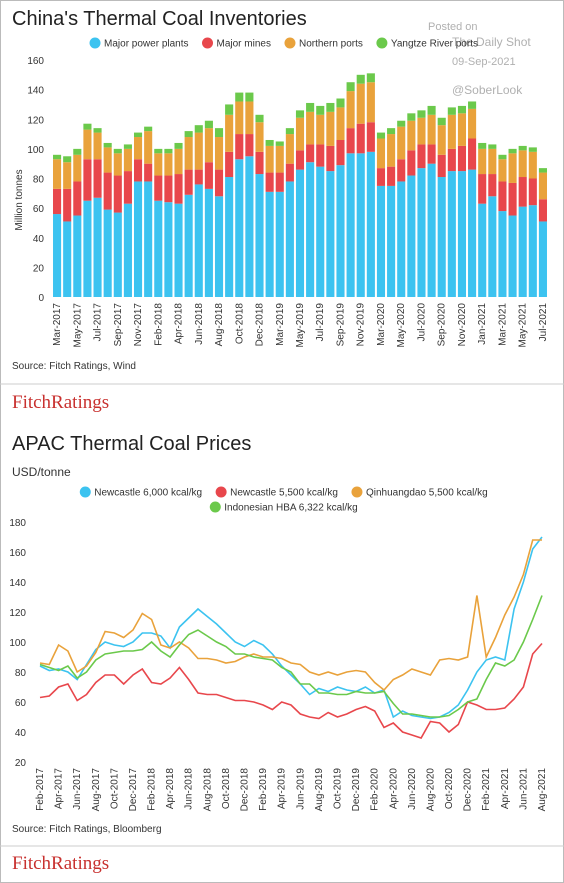 This screenshot has width=564, height=883. What do you see at coordinates (98, 322) in the screenshot?
I see `x-tick-label: Jul-2017` at bounding box center [98, 322].